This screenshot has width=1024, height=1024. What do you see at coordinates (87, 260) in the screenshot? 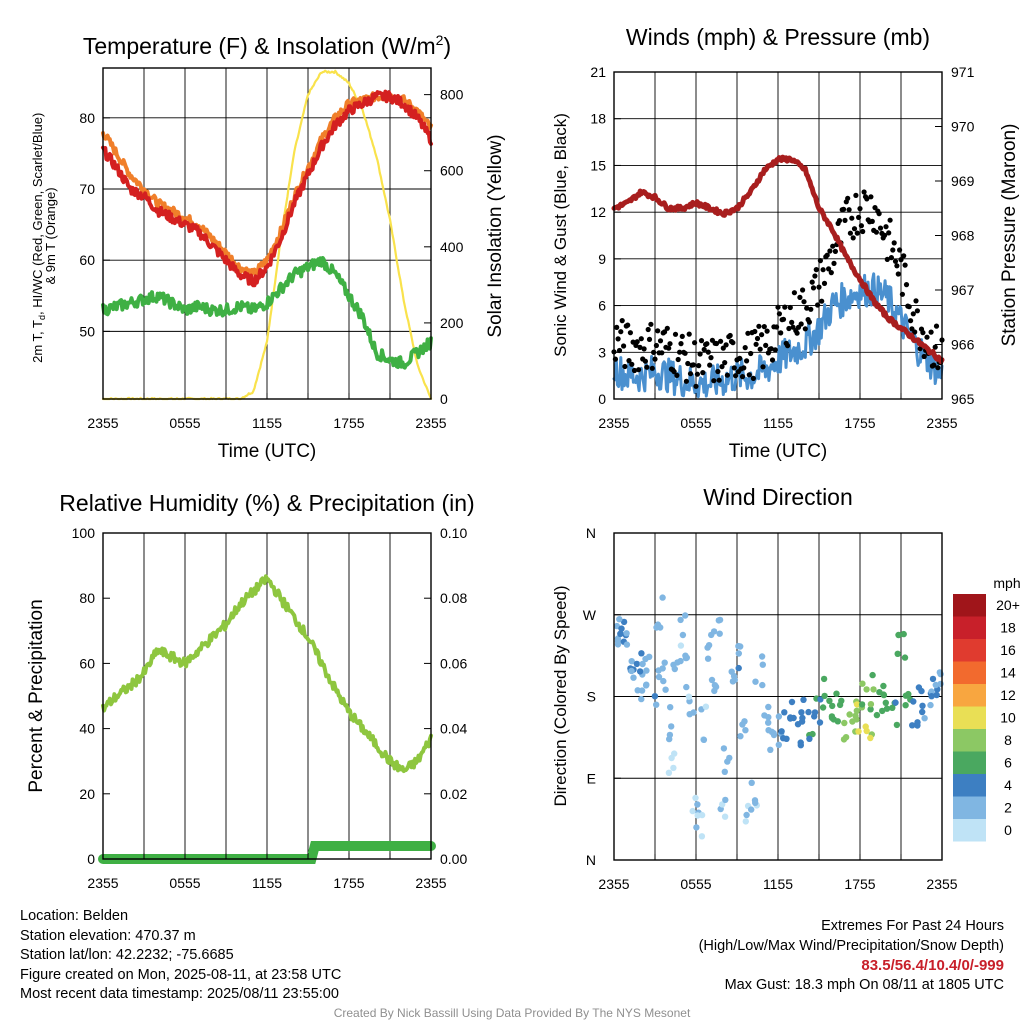
I see `y-tick-label: 60` at bounding box center [87, 260].